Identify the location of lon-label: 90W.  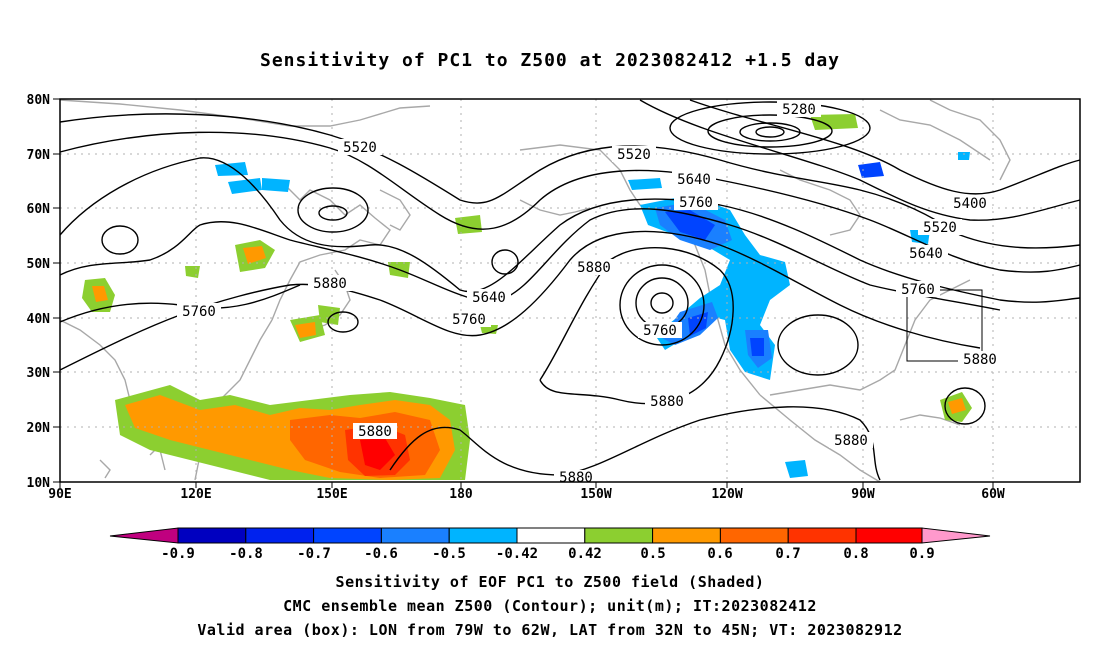
(863, 494).